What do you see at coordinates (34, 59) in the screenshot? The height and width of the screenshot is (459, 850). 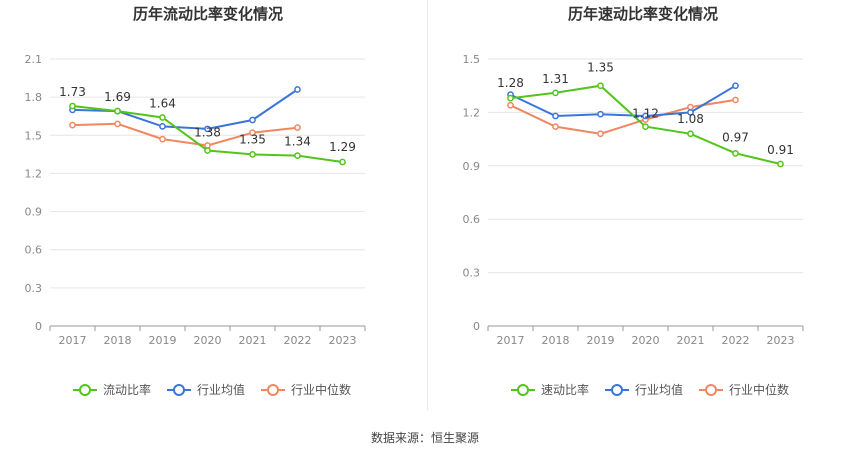 I see `y-tick-label: 2.1` at bounding box center [34, 59].